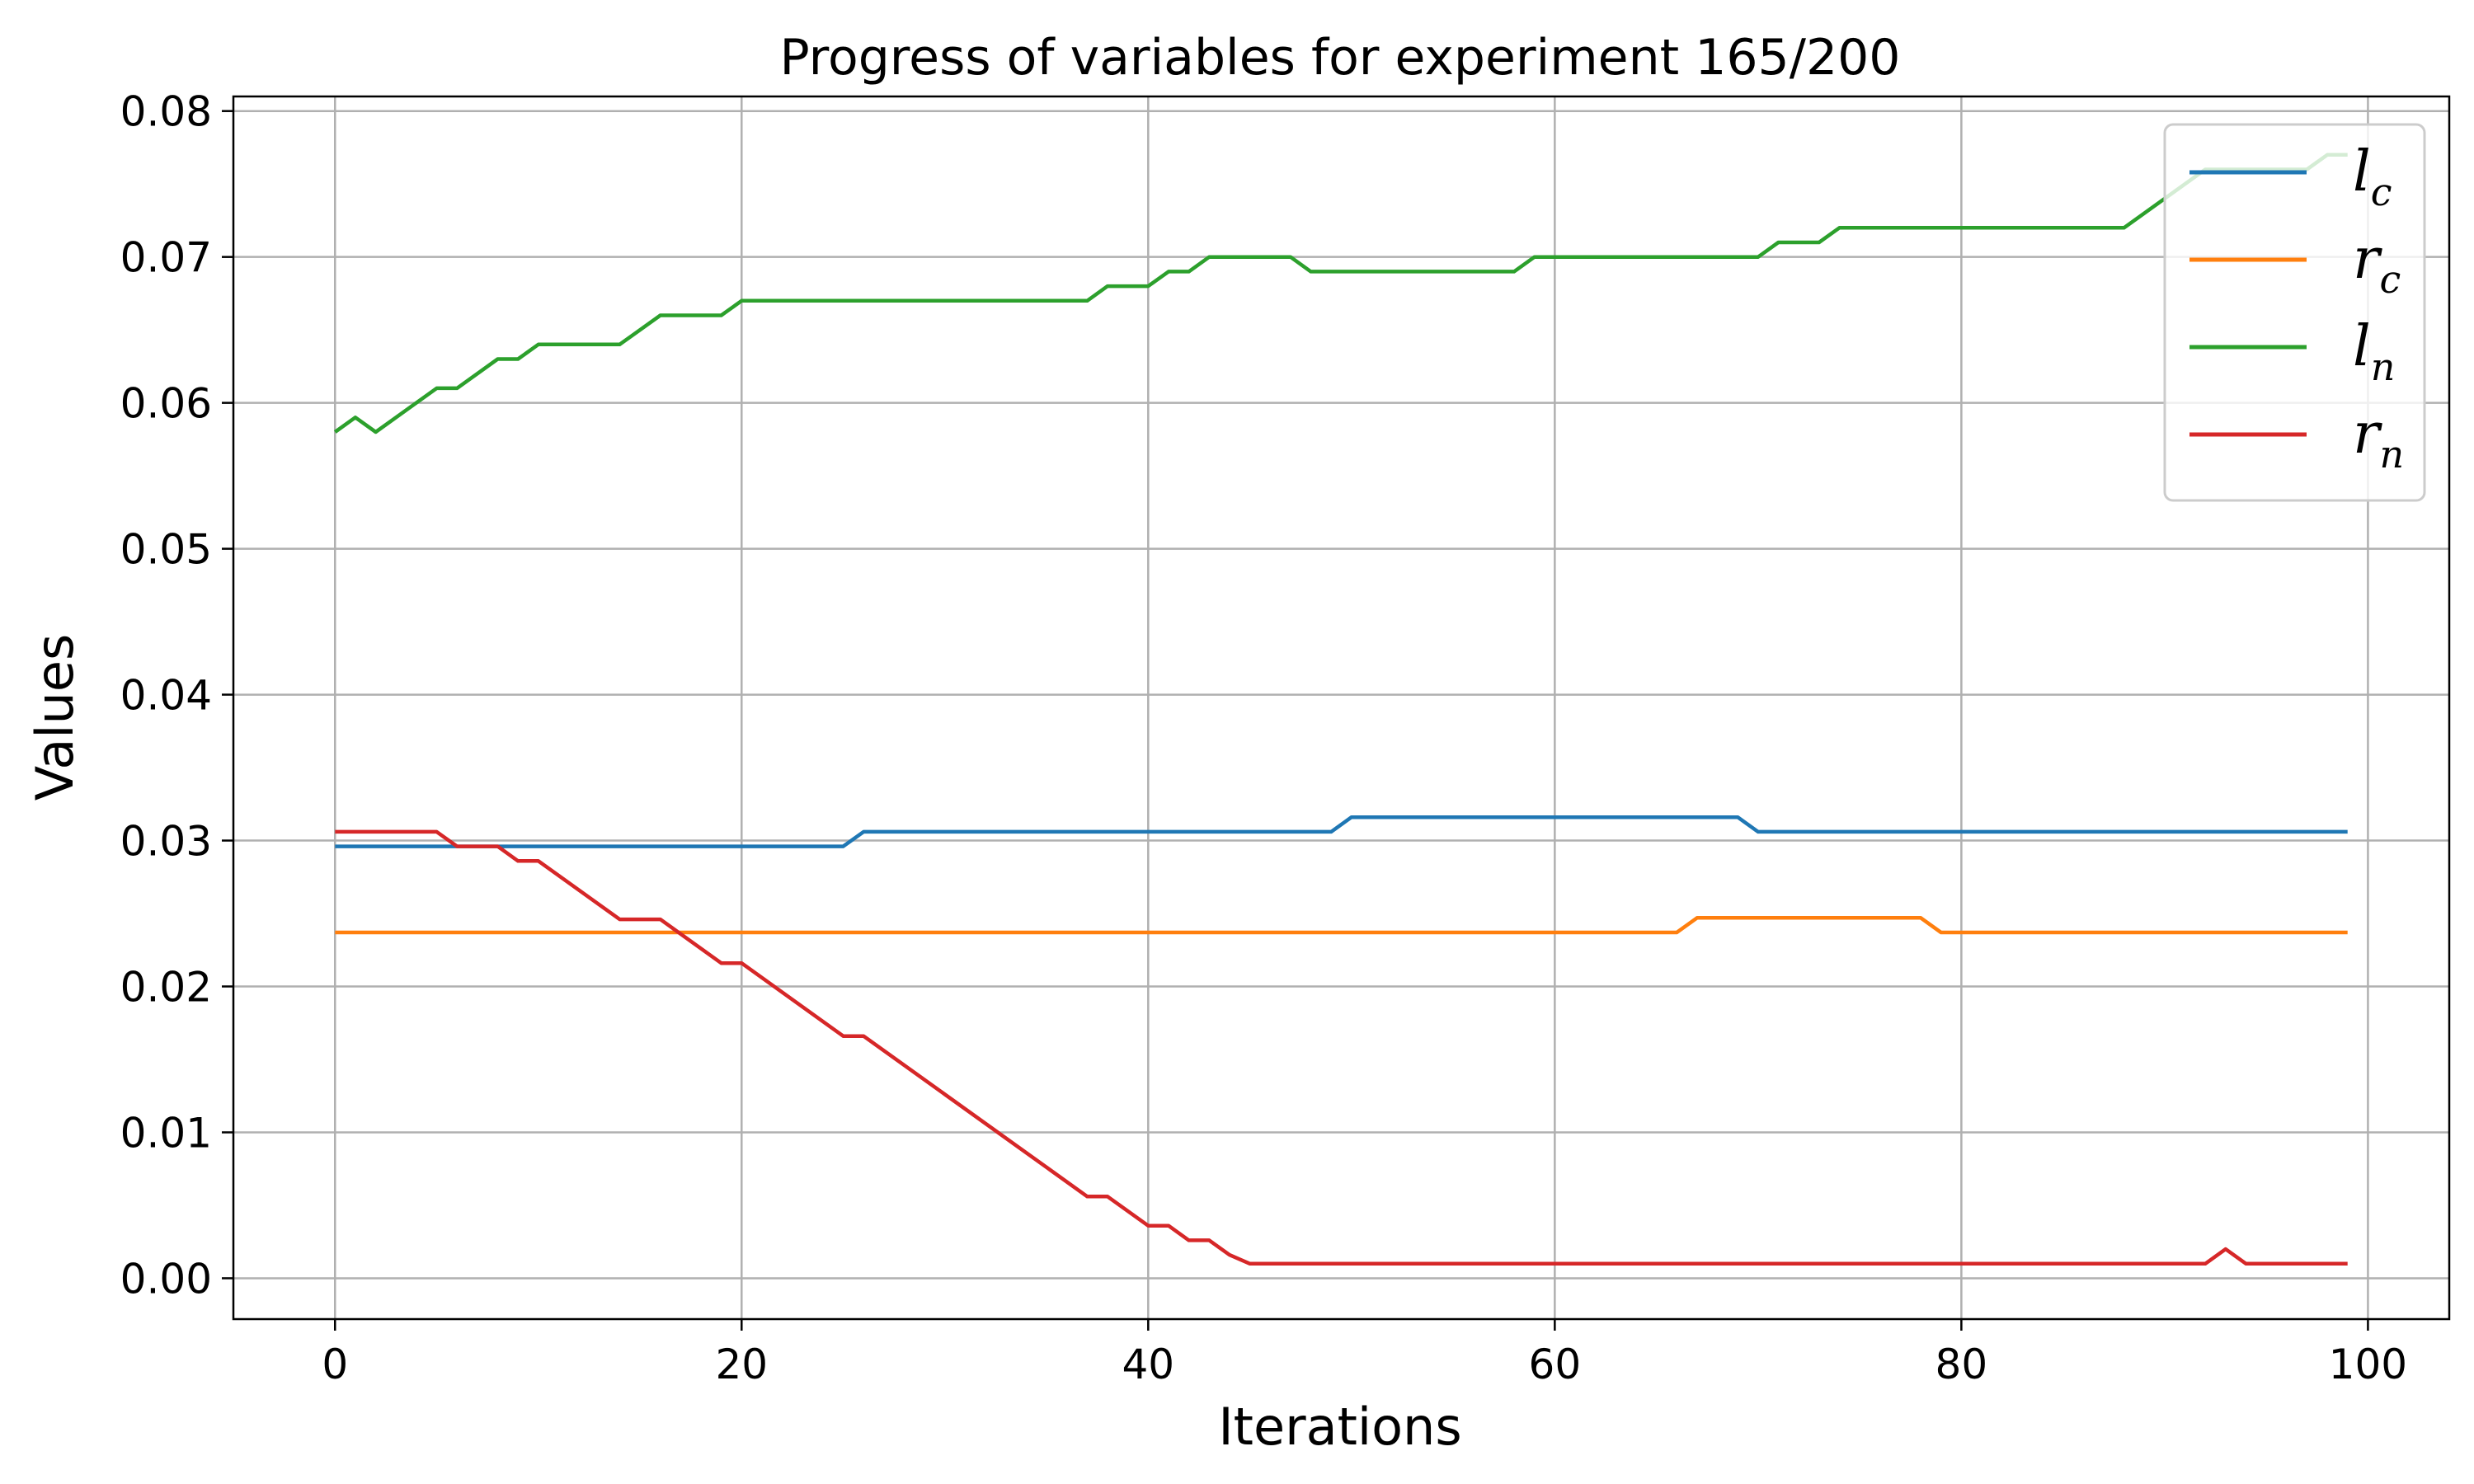  What do you see at coordinates (166, 988) in the screenshot?
I see `y-tick-label: 0.02` at bounding box center [166, 988].